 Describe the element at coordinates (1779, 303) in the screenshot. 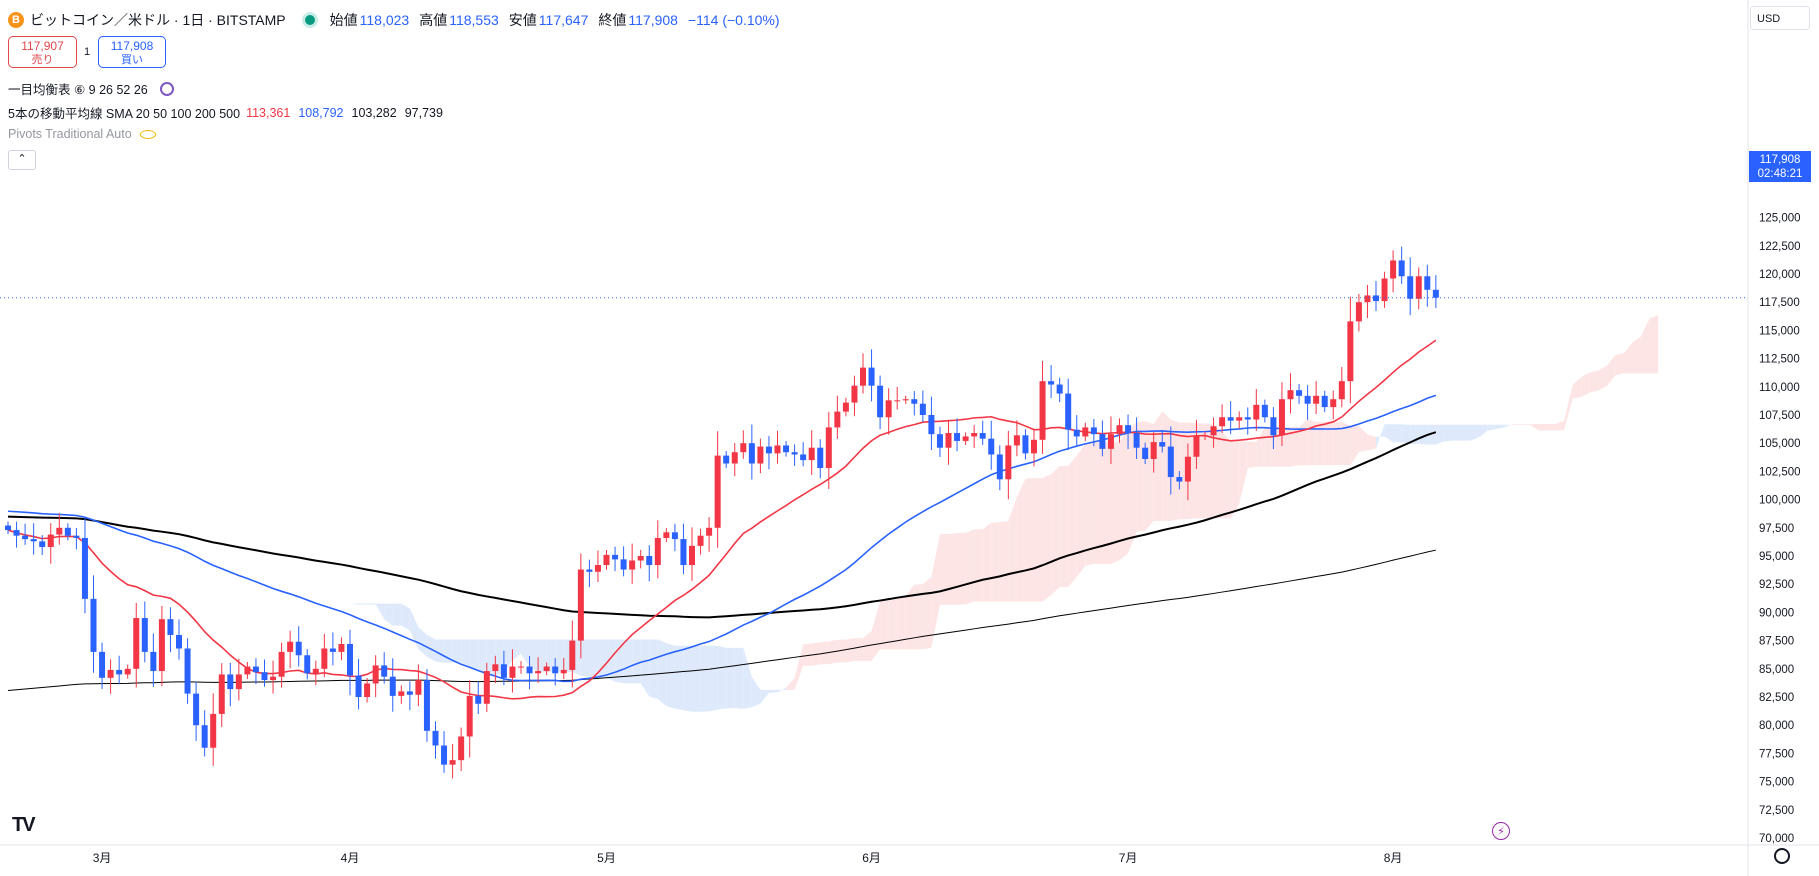

I see `y-tick-label: 117,500` at that location.